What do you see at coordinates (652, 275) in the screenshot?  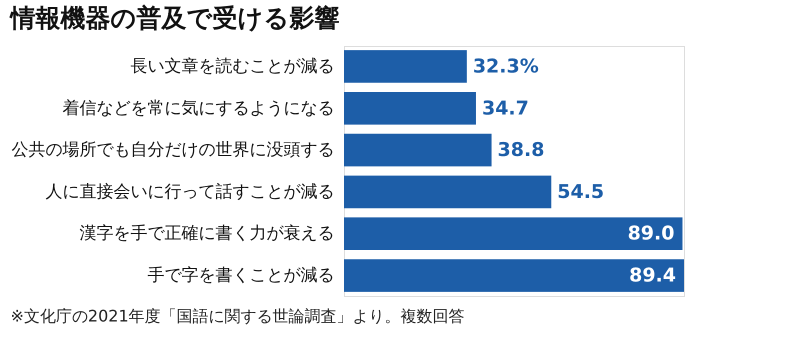 I see `data-label: 89.4` at bounding box center [652, 275].